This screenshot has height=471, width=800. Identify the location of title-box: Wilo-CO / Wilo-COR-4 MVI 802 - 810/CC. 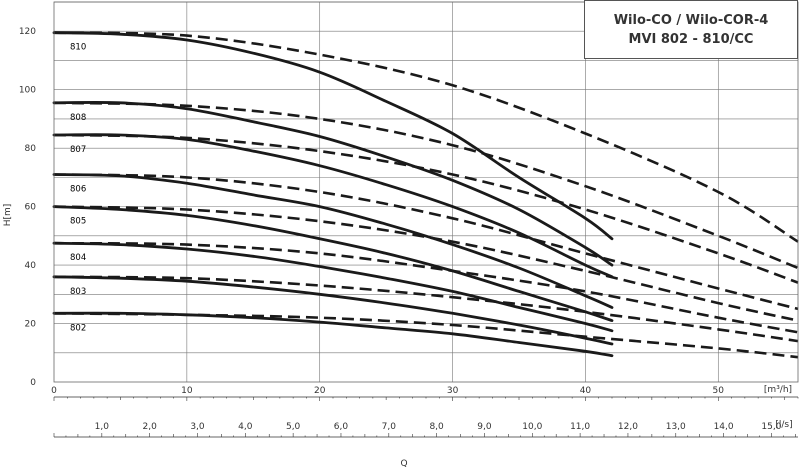
(691, 29).